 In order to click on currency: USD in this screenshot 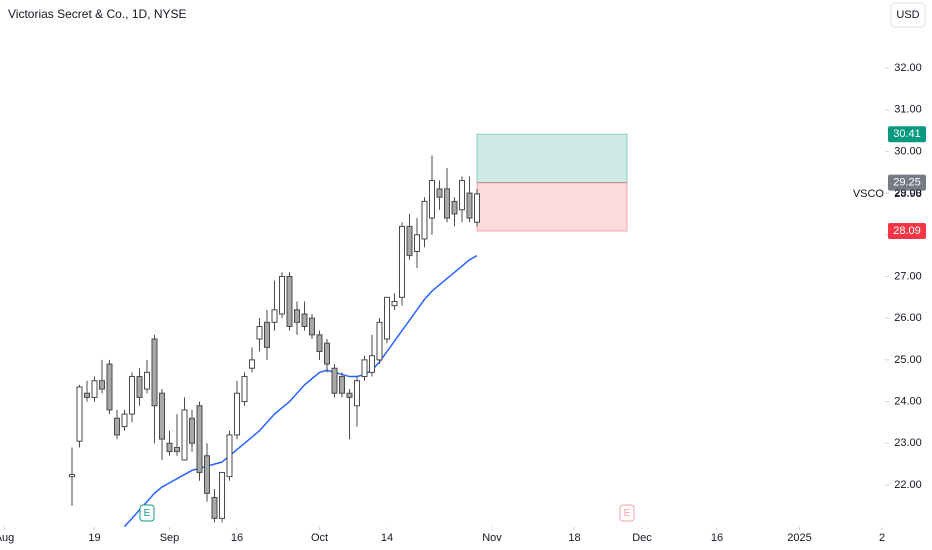, I will do `click(907, 15)`.